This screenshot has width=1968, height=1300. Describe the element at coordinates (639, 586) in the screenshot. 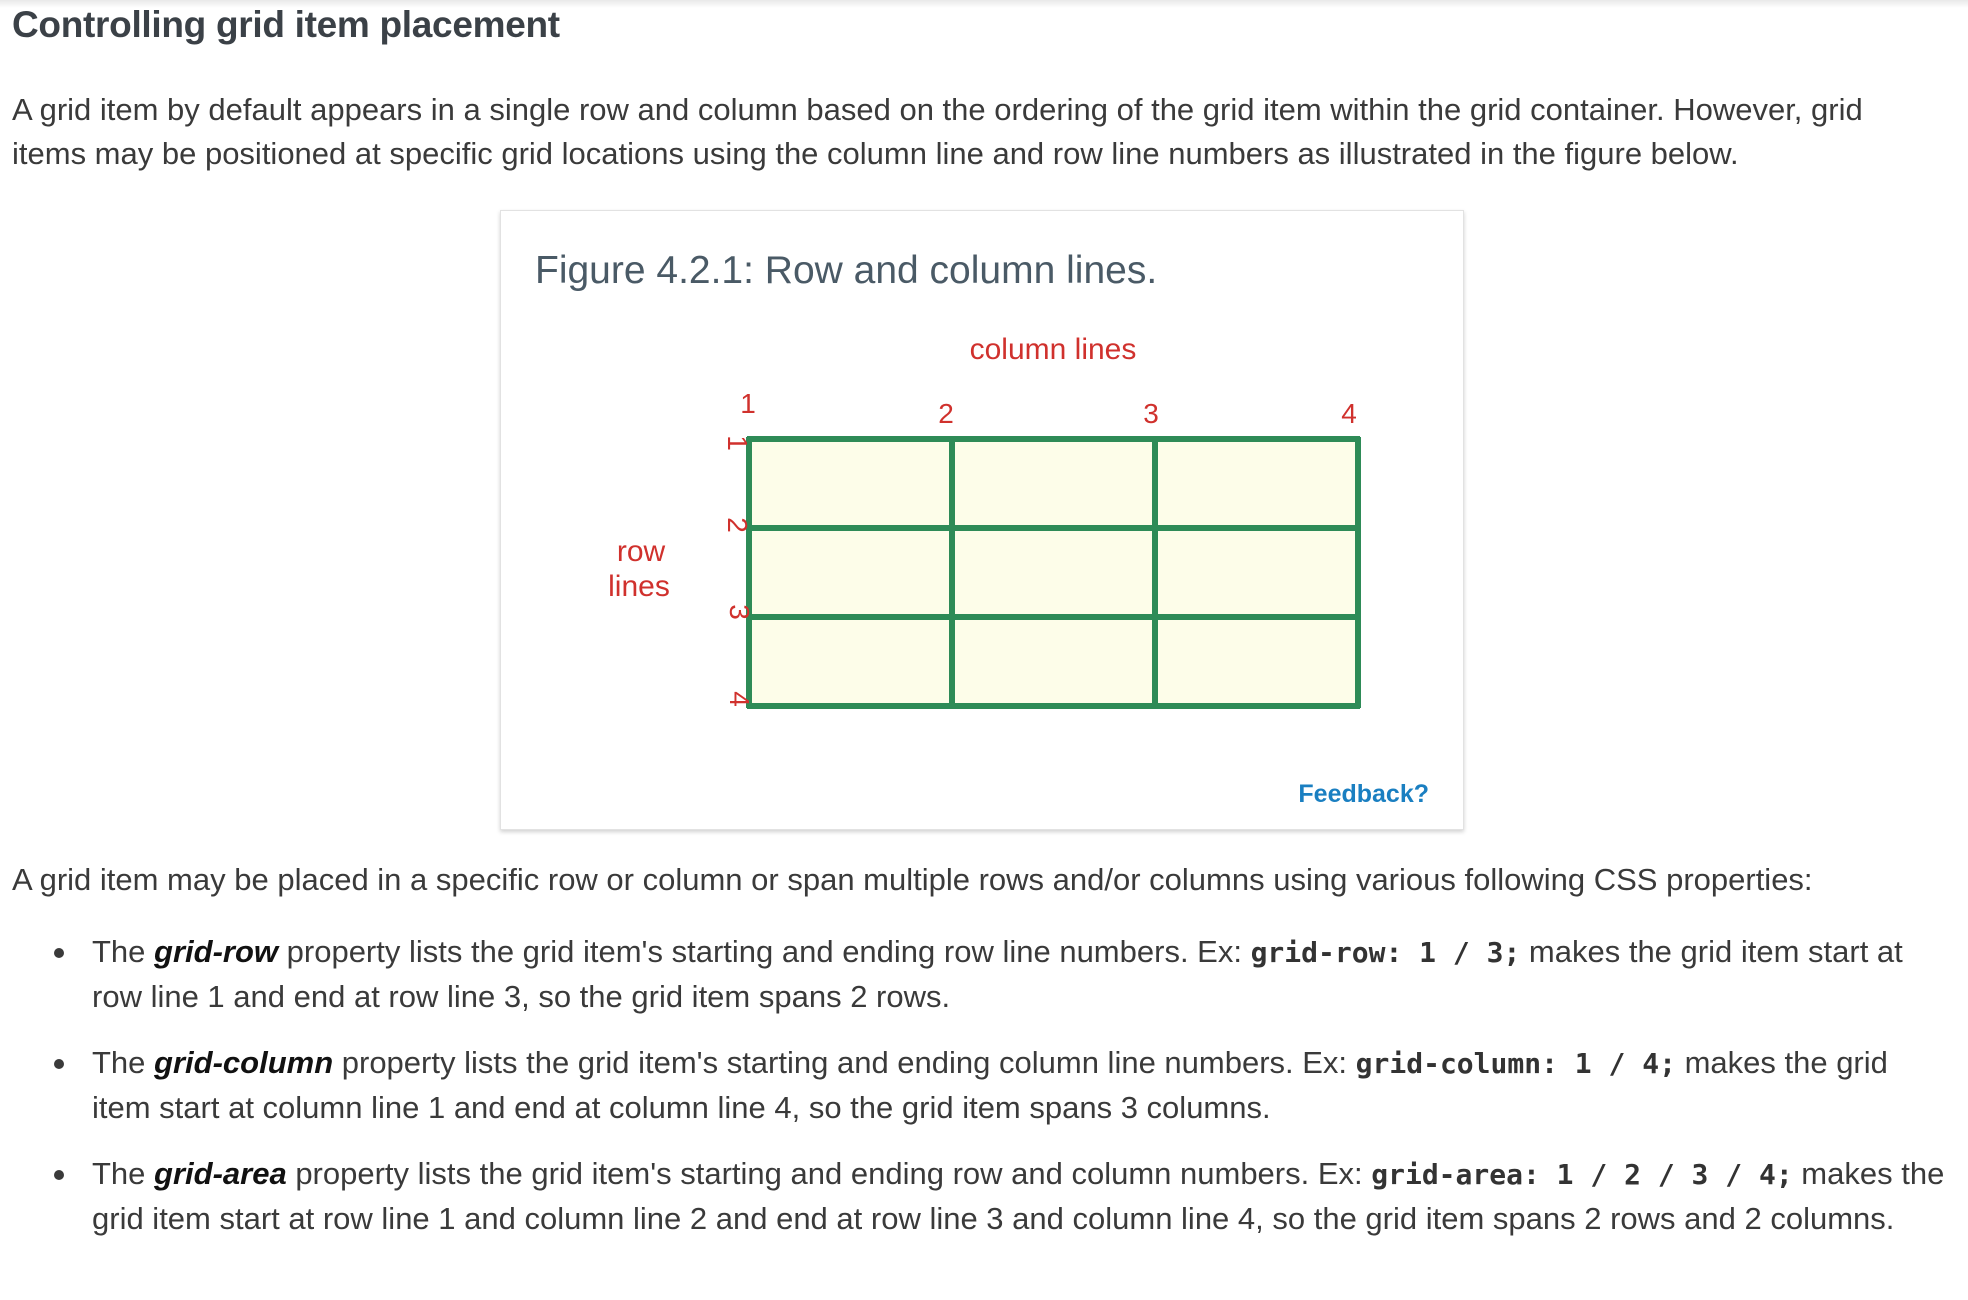

I see `row-lines-label-line2: lines` at that location.